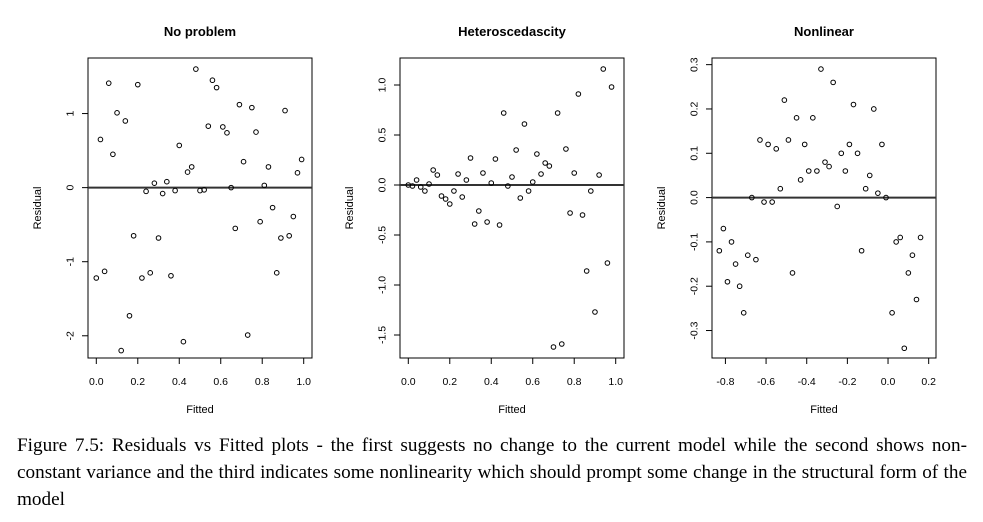 The image size is (983, 522). What do you see at coordinates (71, 188) in the screenshot?
I see `y-tick-label: 0` at bounding box center [71, 188].